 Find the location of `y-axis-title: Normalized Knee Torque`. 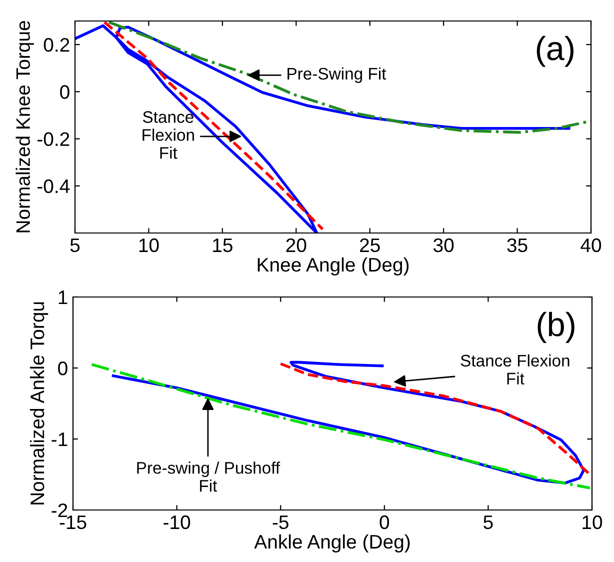

y-axis-title: Normalized Knee Torque is located at coordinates (25, 126).